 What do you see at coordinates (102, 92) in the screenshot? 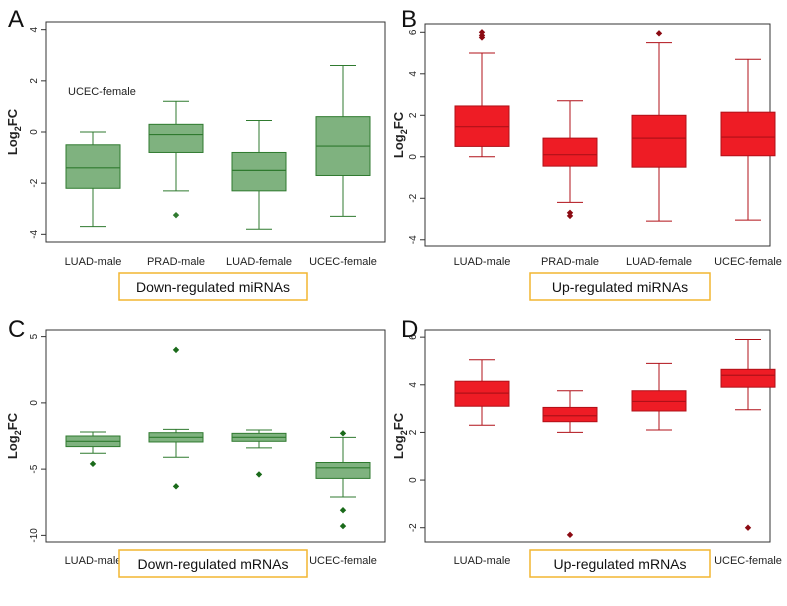
I see `annotation-text: UCEC-female` at bounding box center [102, 92].